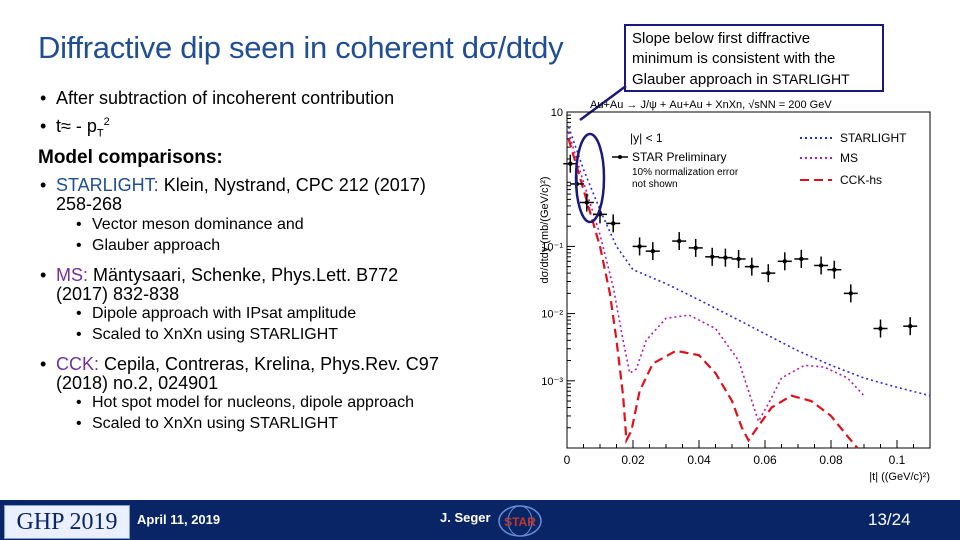 This screenshot has height=540, width=960. I want to click on bullet-starlight-ref2: 258-268, so click(89, 204).